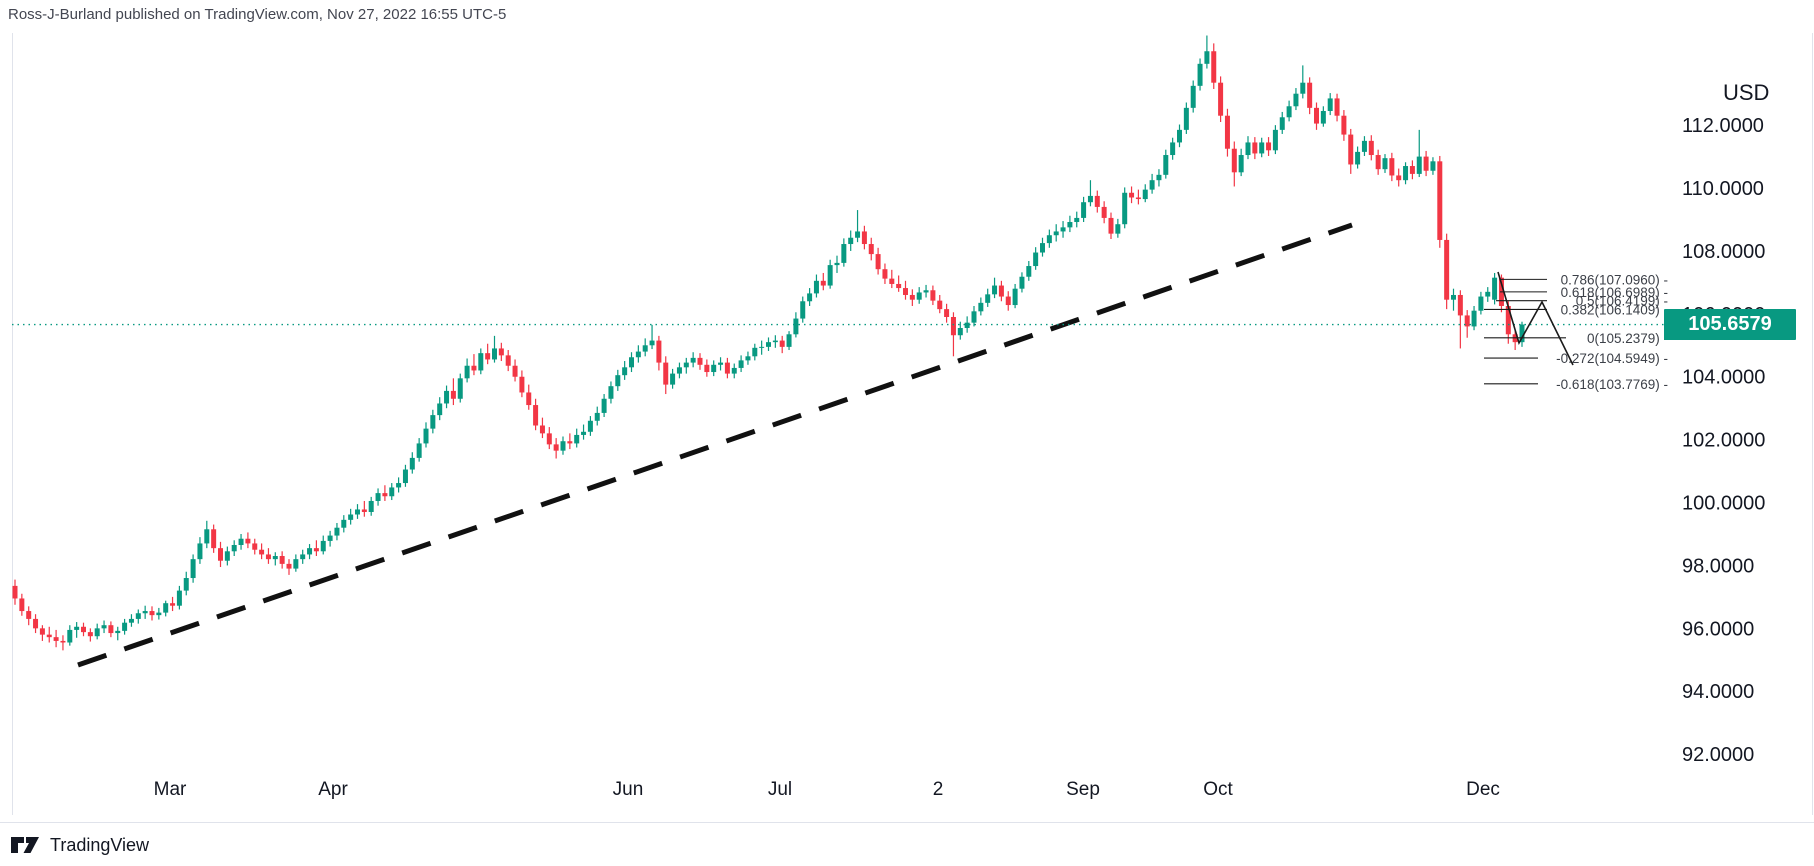 The image size is (1814, 866). What do you see at coordinates (1723, 126) in the screenshot?
I see `price-tick-label: 112.0000` at bounding box center [1723, 126].